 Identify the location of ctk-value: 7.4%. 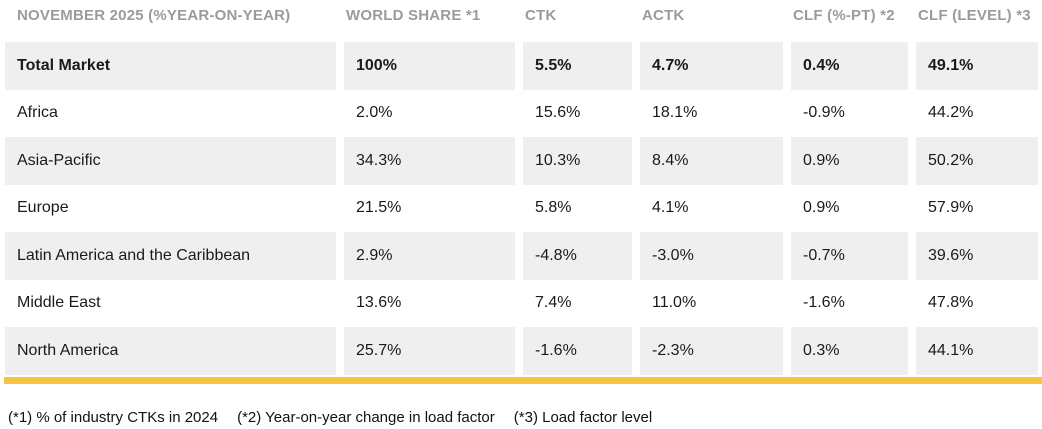
(553, 303).